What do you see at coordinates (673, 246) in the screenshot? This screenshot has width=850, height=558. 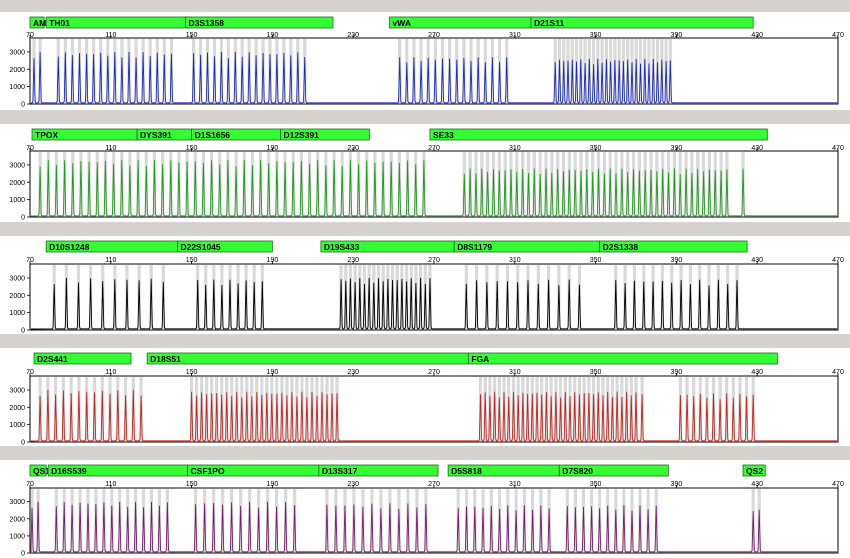 I see `marker-bar-d2s1338` at bounding box center [673, 246].